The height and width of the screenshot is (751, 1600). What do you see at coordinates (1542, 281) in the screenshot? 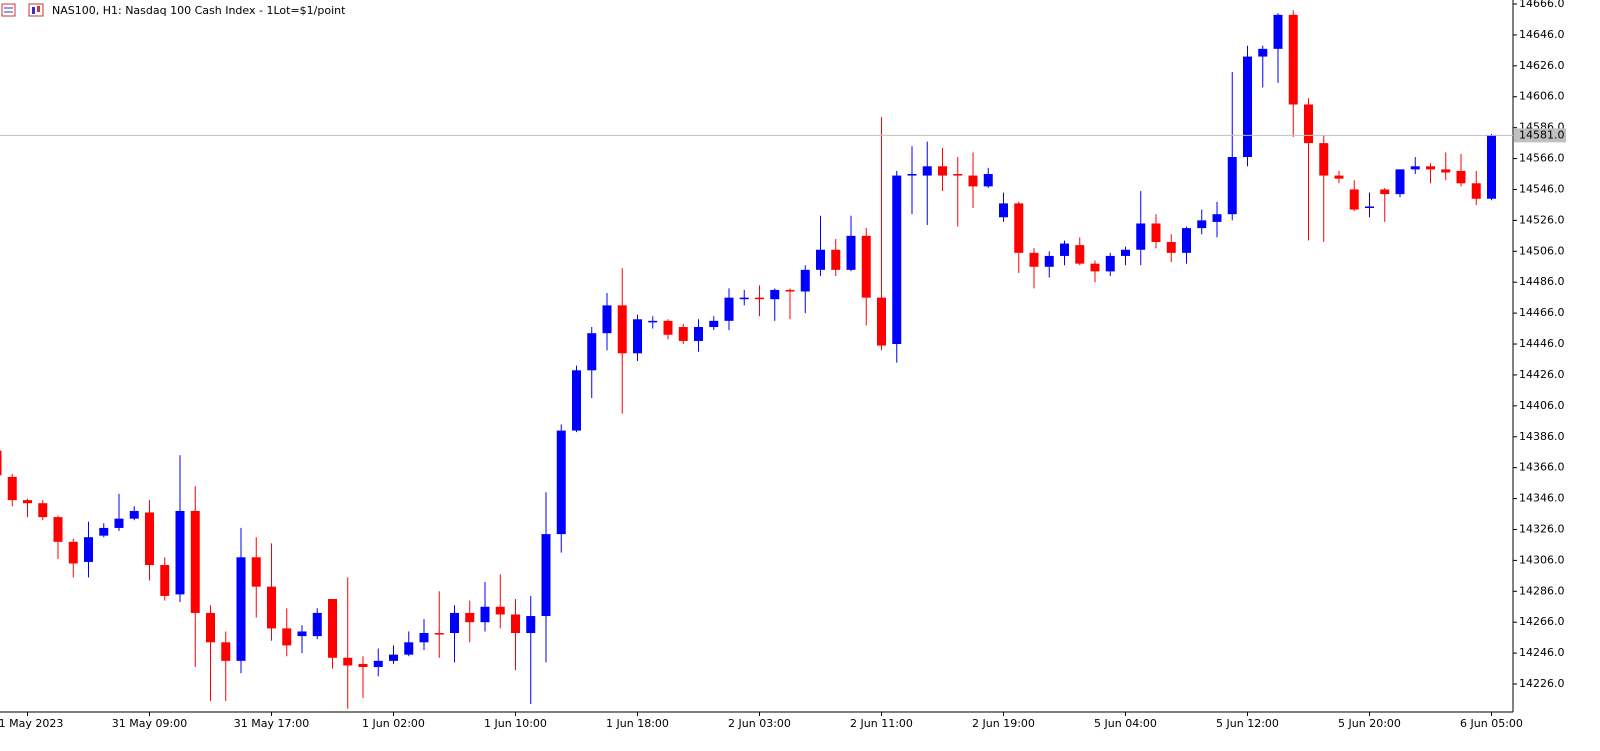
I see `y-tick-label: 14486.0` at bounding box center [1542, 281].